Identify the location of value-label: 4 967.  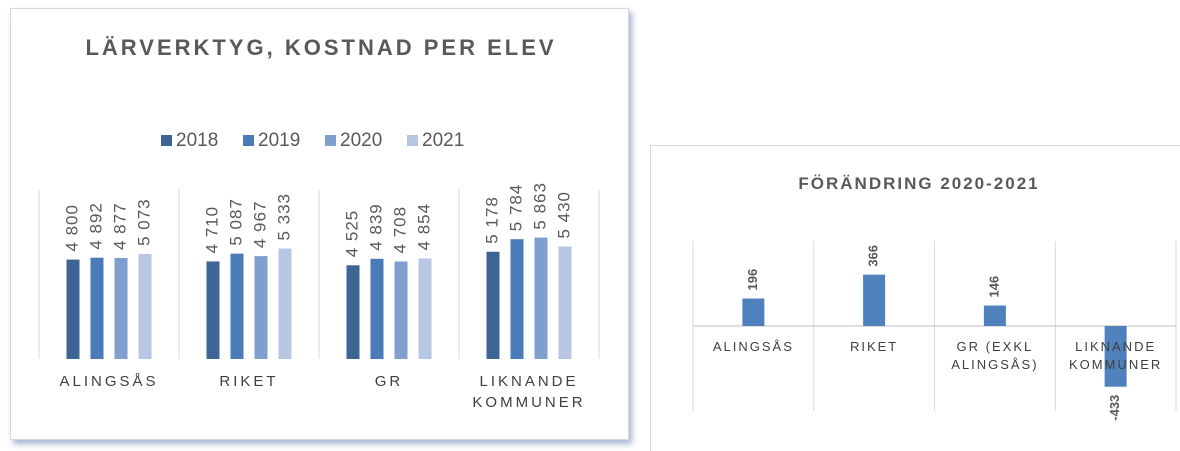
(259, 225).